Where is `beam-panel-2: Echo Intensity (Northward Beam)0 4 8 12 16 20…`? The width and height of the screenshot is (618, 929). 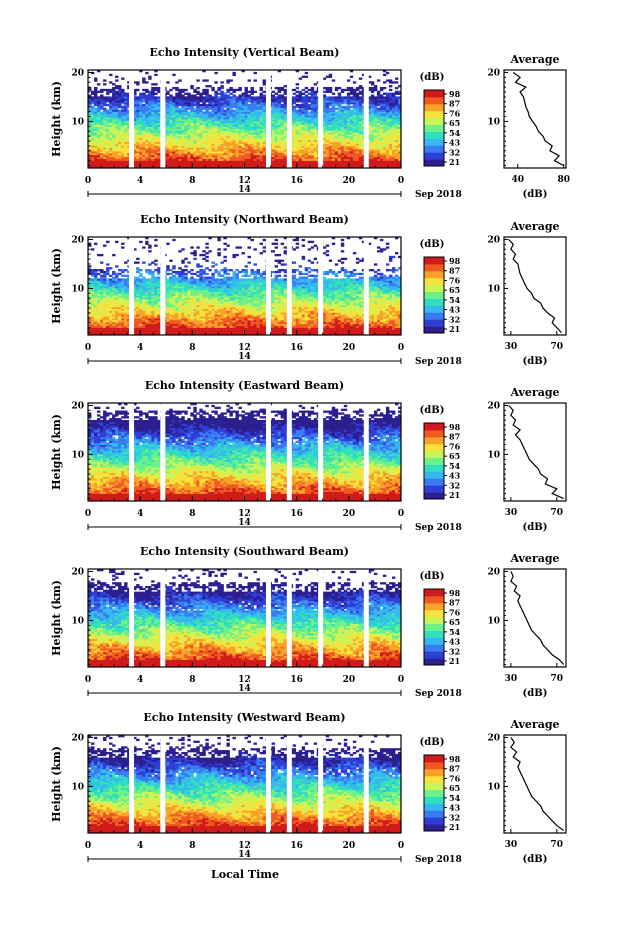
beam-panel-2: Echo Intensity (Northward Beam)0 4 8 12 16 20… is located at coordinates (308, 290).